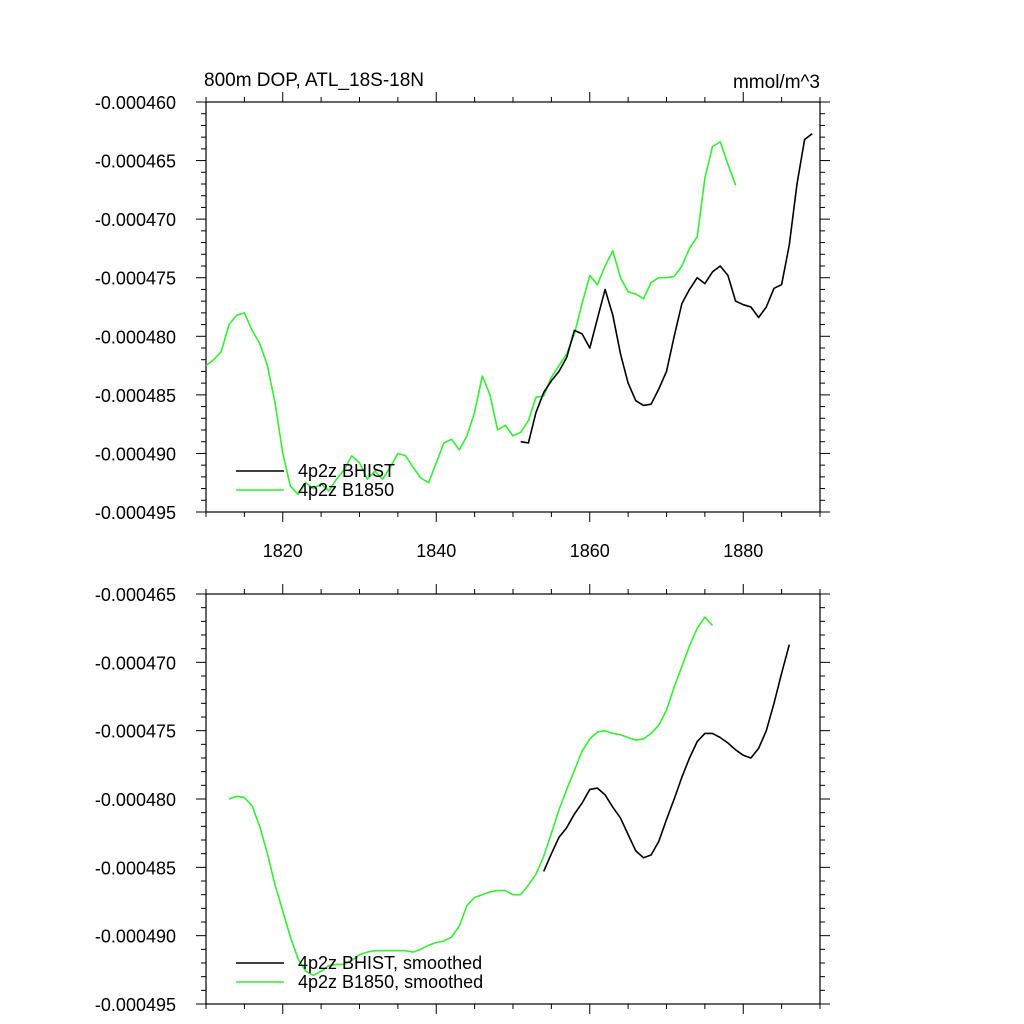 This screenshot has width=1024, height=1024. What do you see at coordinates (776, 82) in the screenshot?
I see `units-label: mmol/m^3` at bounding box center [776, 82].